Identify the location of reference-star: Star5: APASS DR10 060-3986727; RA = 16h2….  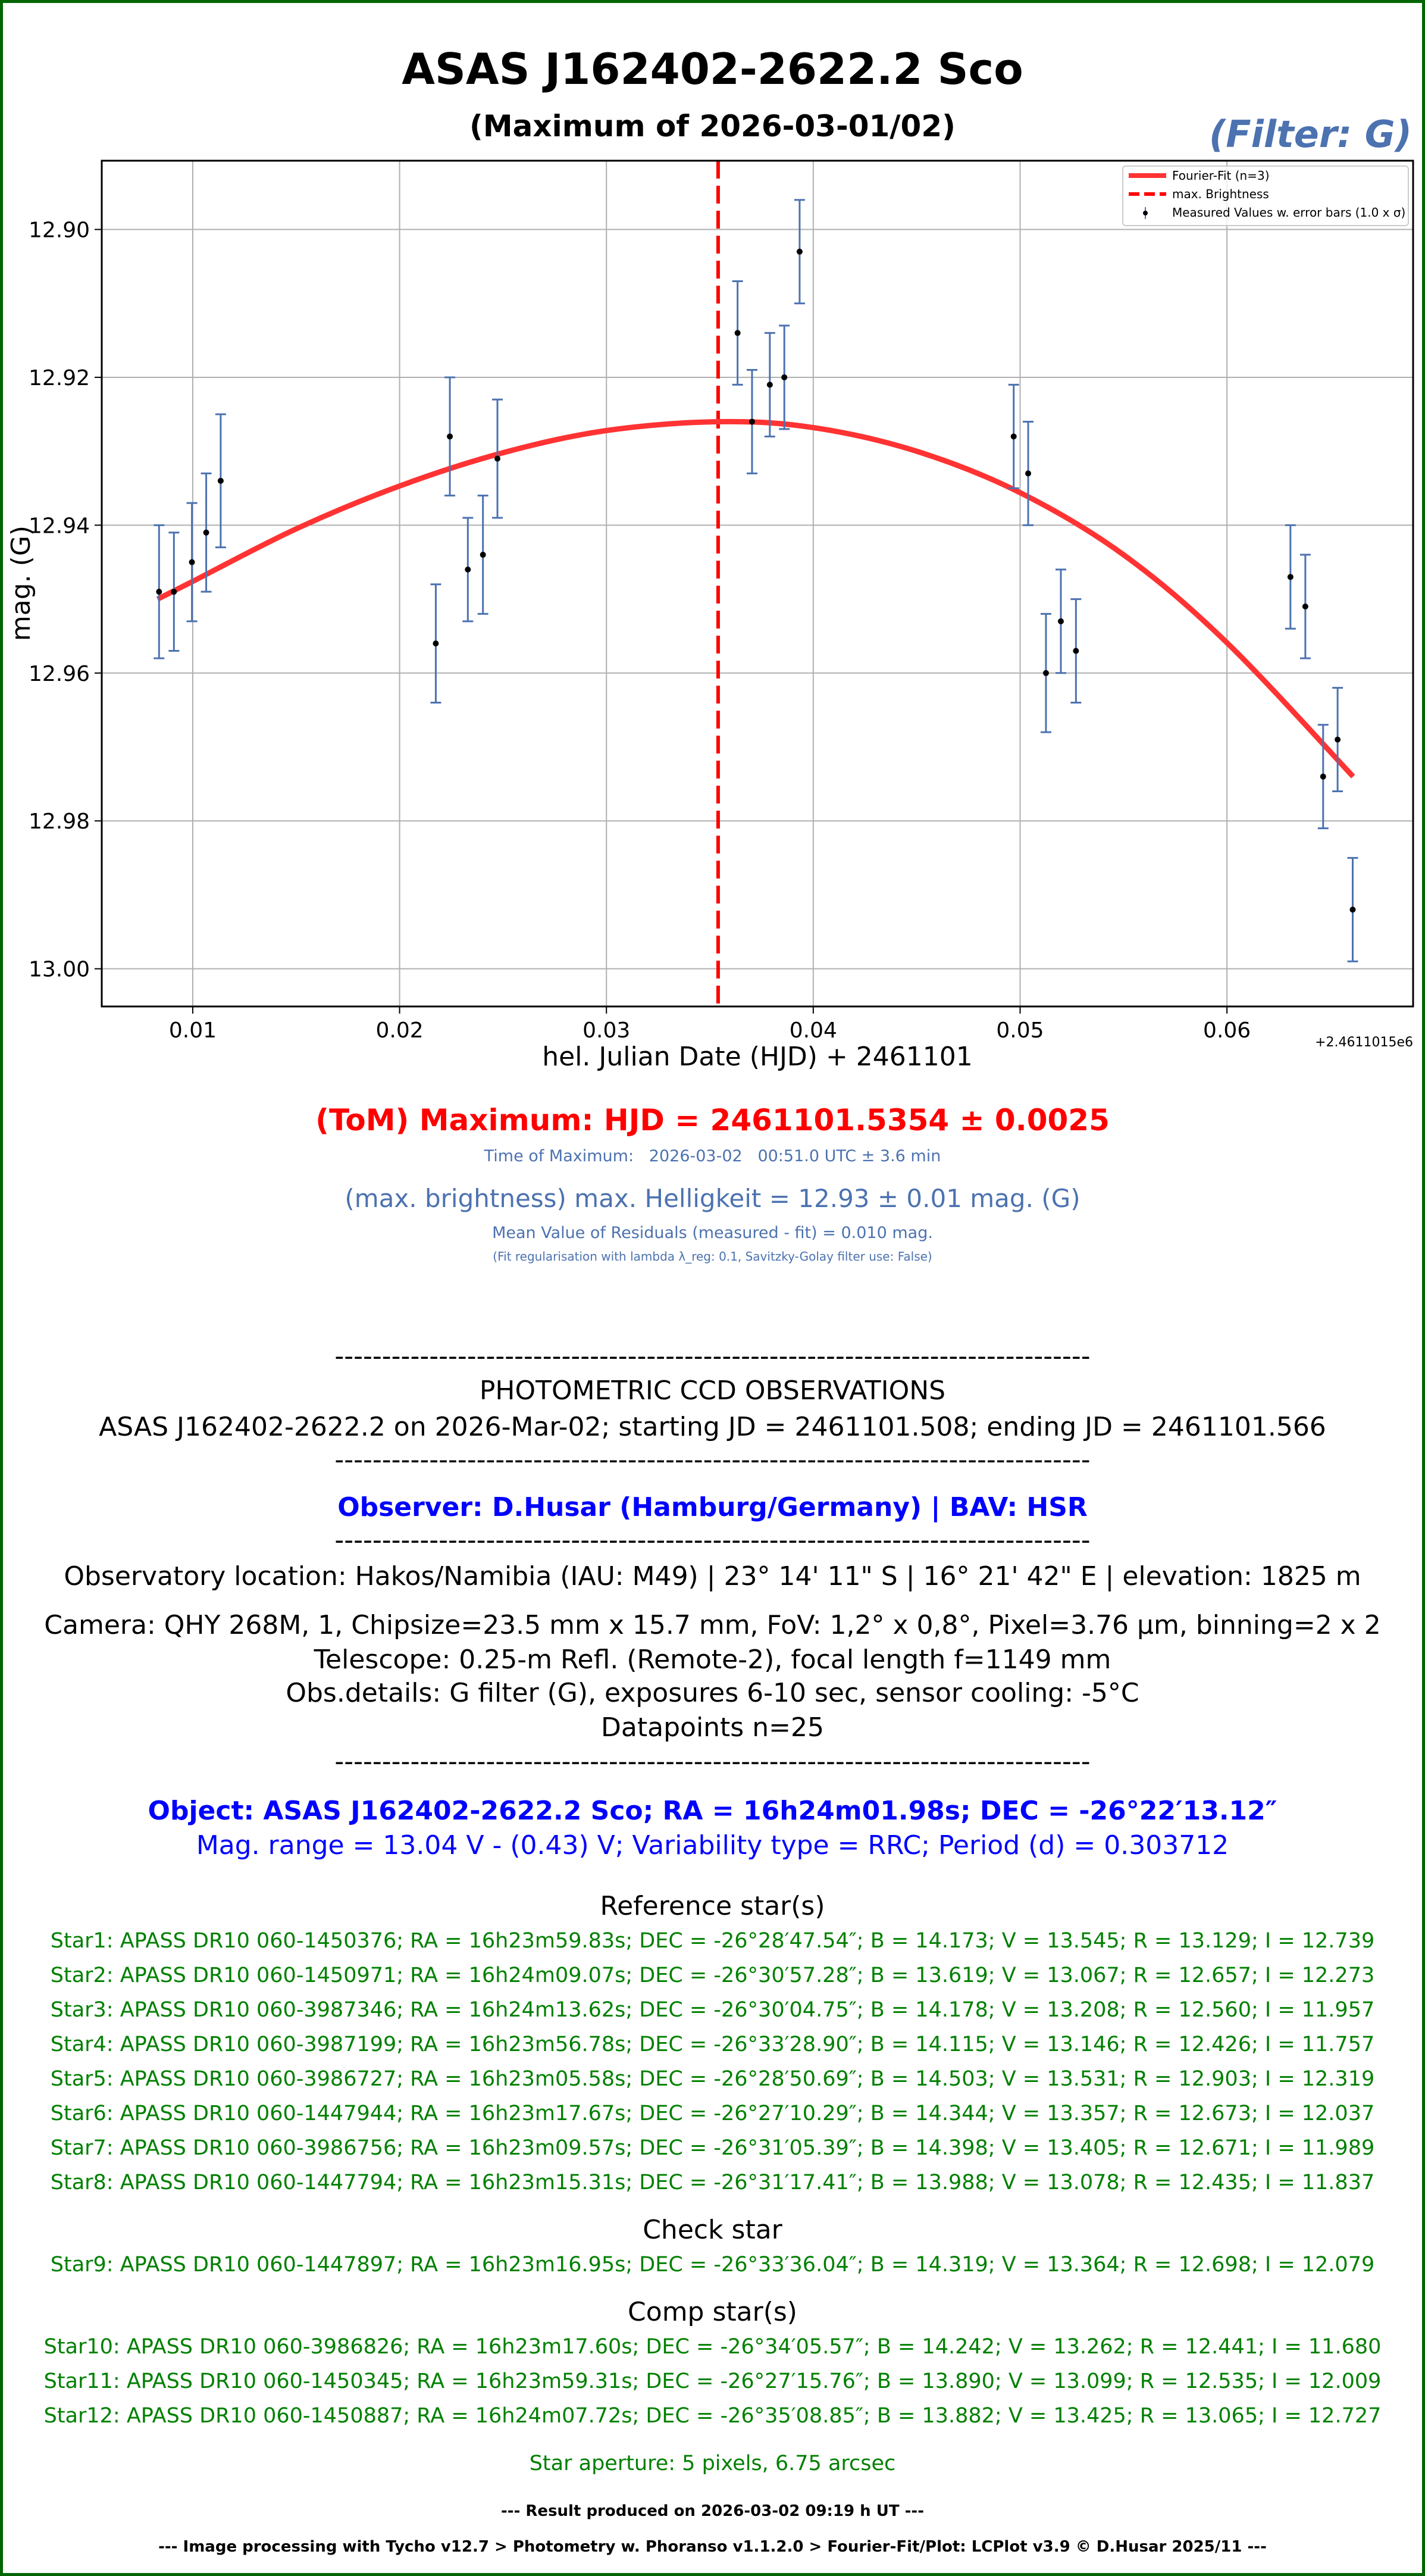
(712, 2079).